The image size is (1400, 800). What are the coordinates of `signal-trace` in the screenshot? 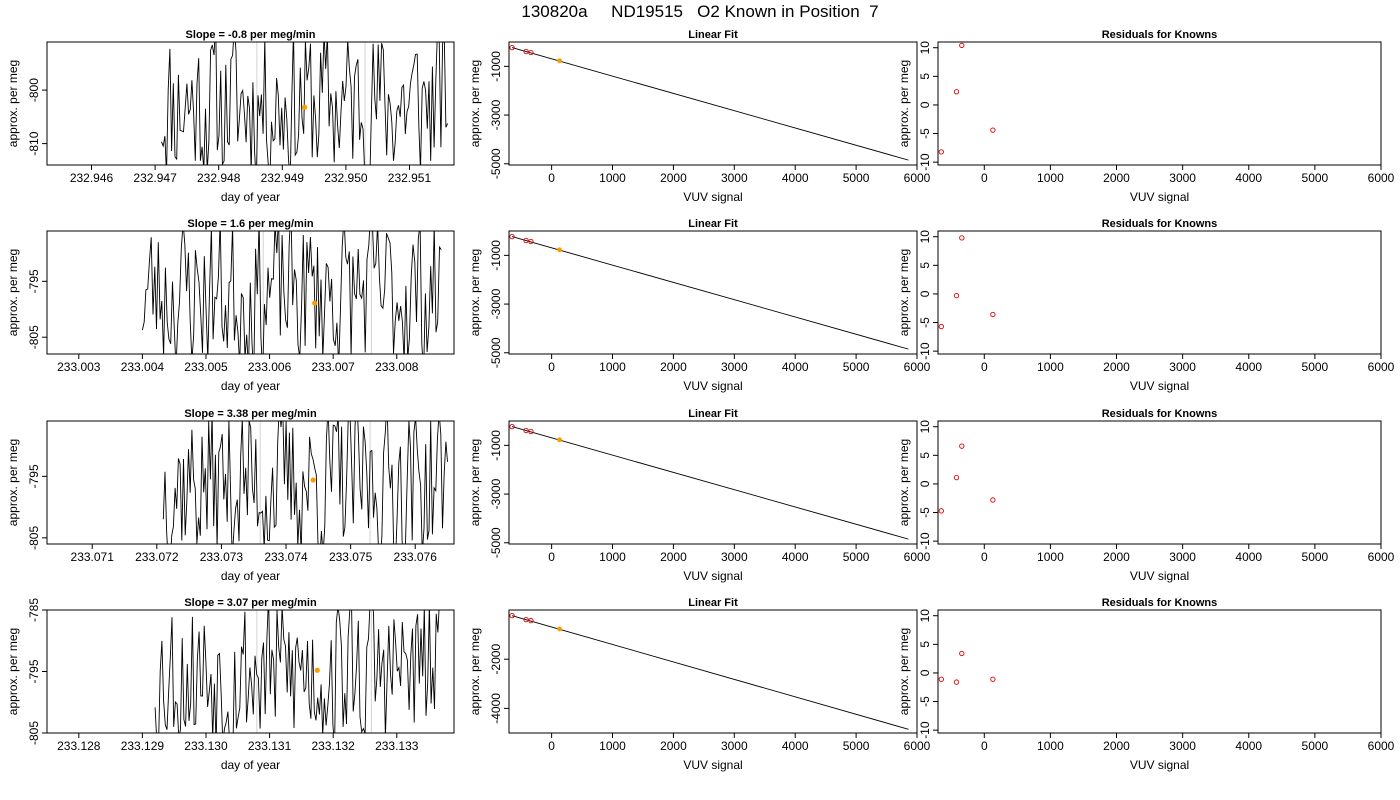 It's located at (297, 671).